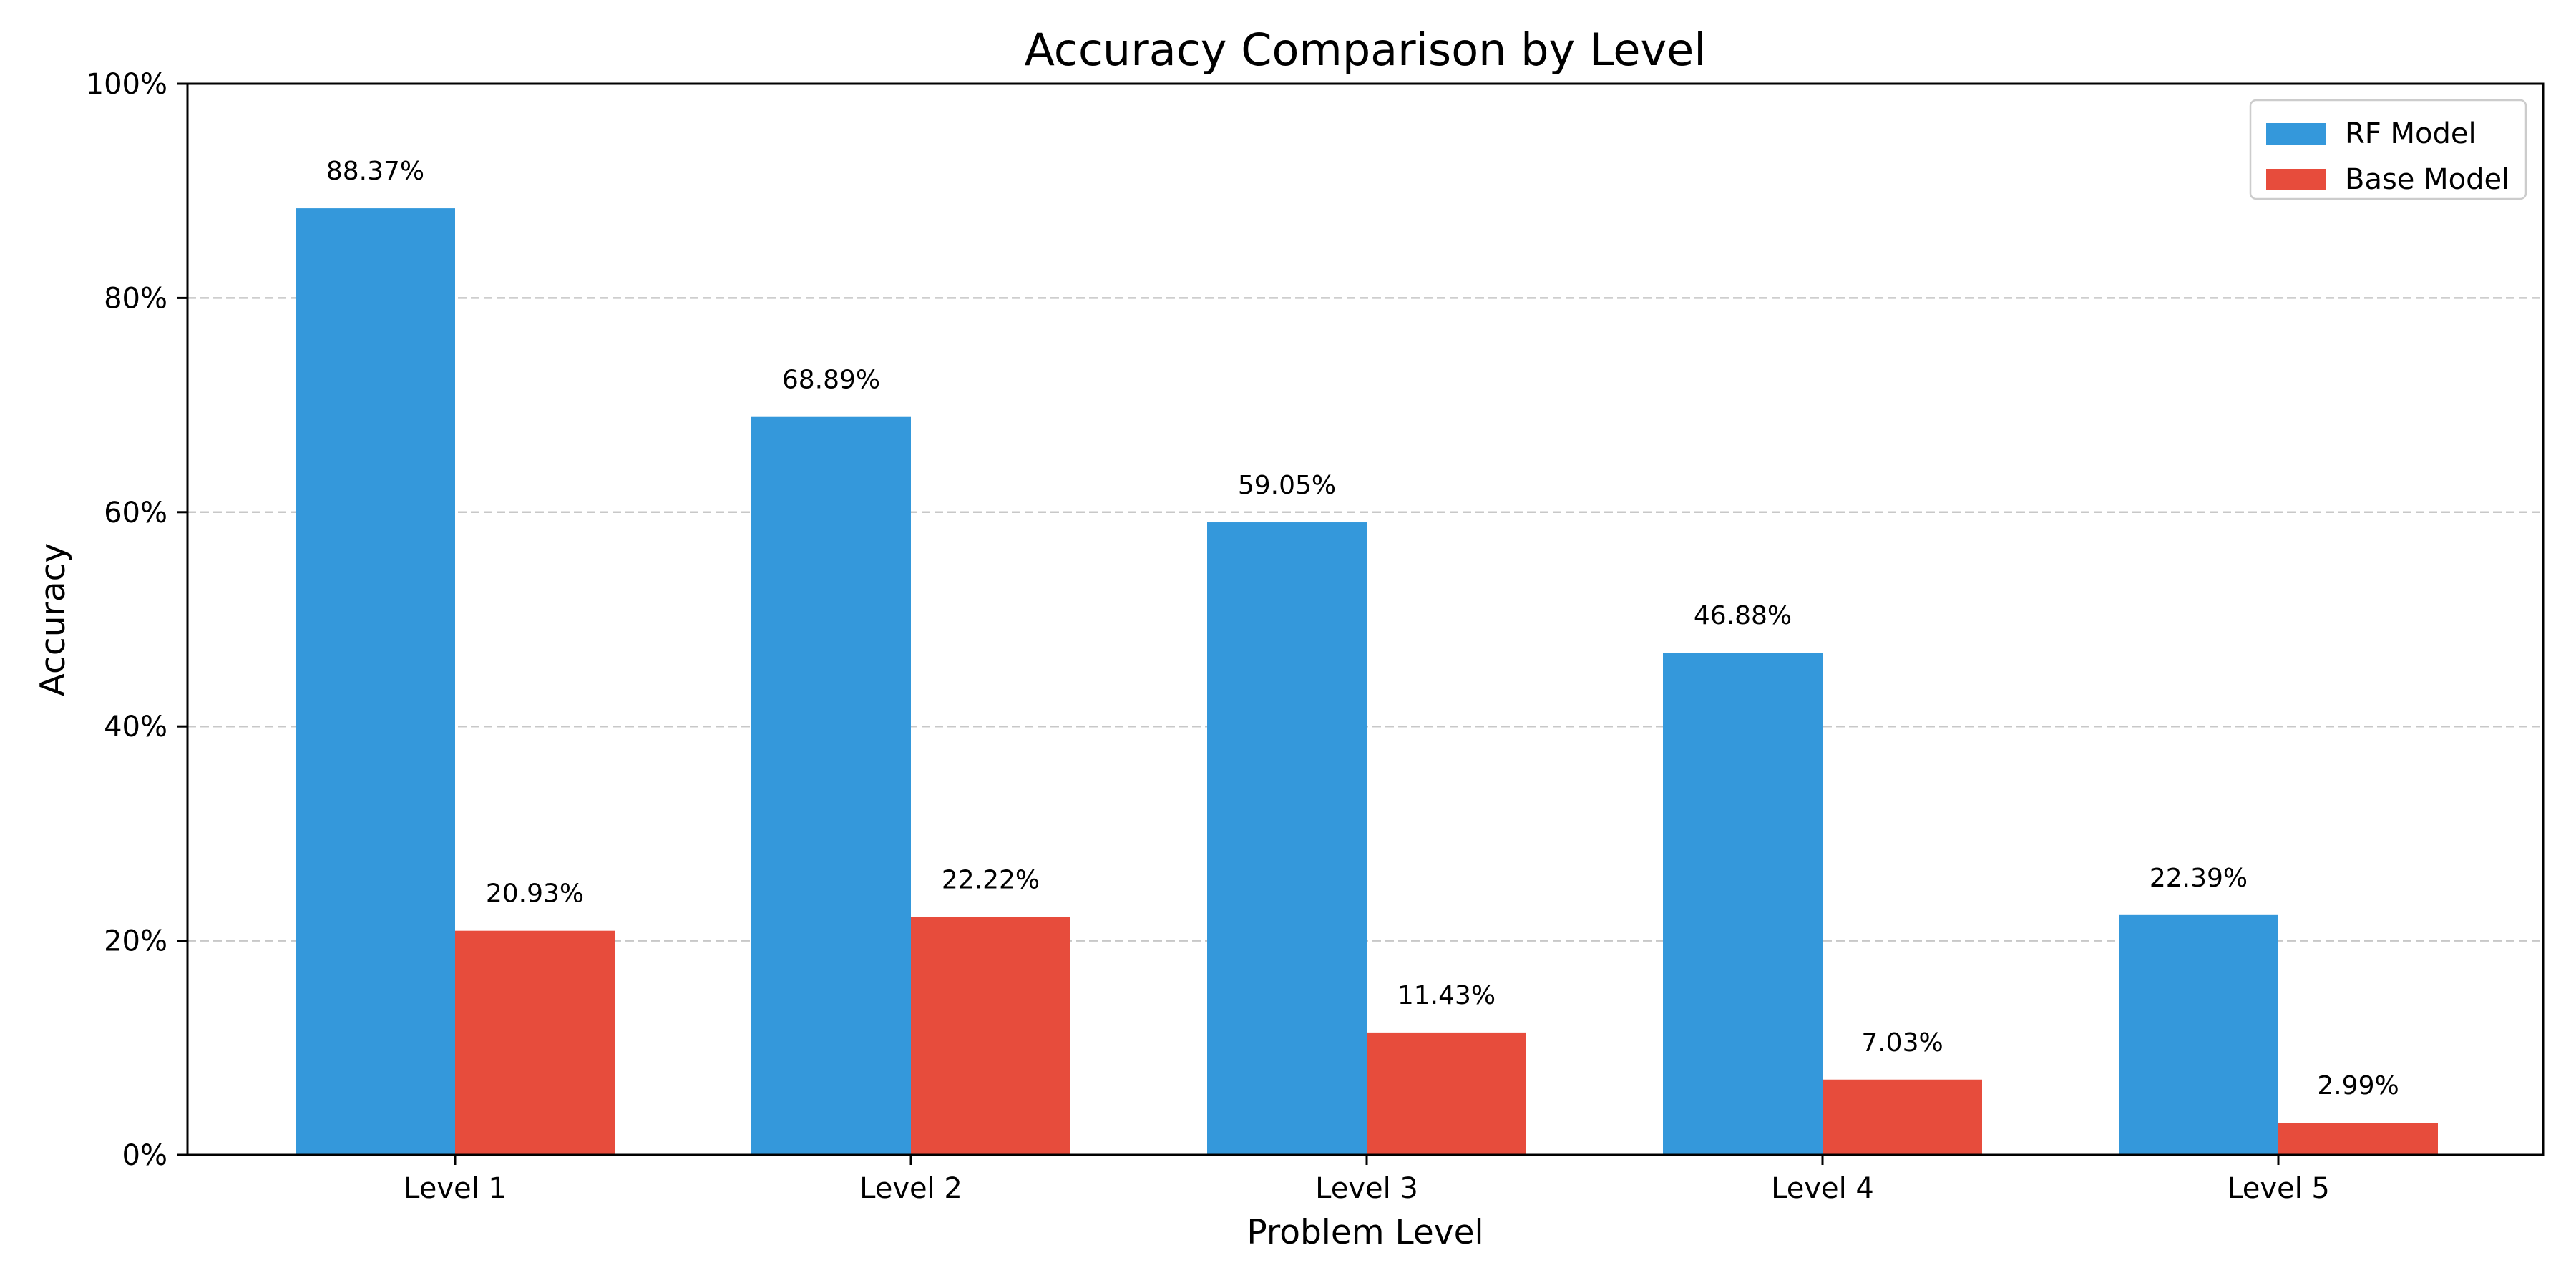 The image size is (2576, 1288). What do you see at coordinates (1365, 50) in the screenshot?
I see `chart-title: Accuracy Comparison by Level` at bounding box center [1365, 50].